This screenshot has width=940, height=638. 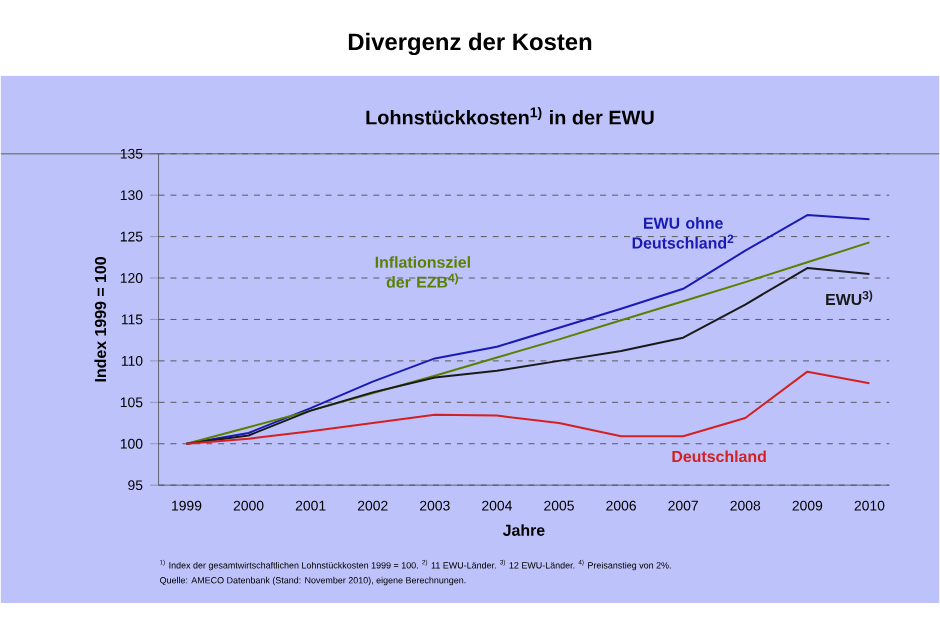 I want to click on line-series, so click(x=528, y=407).